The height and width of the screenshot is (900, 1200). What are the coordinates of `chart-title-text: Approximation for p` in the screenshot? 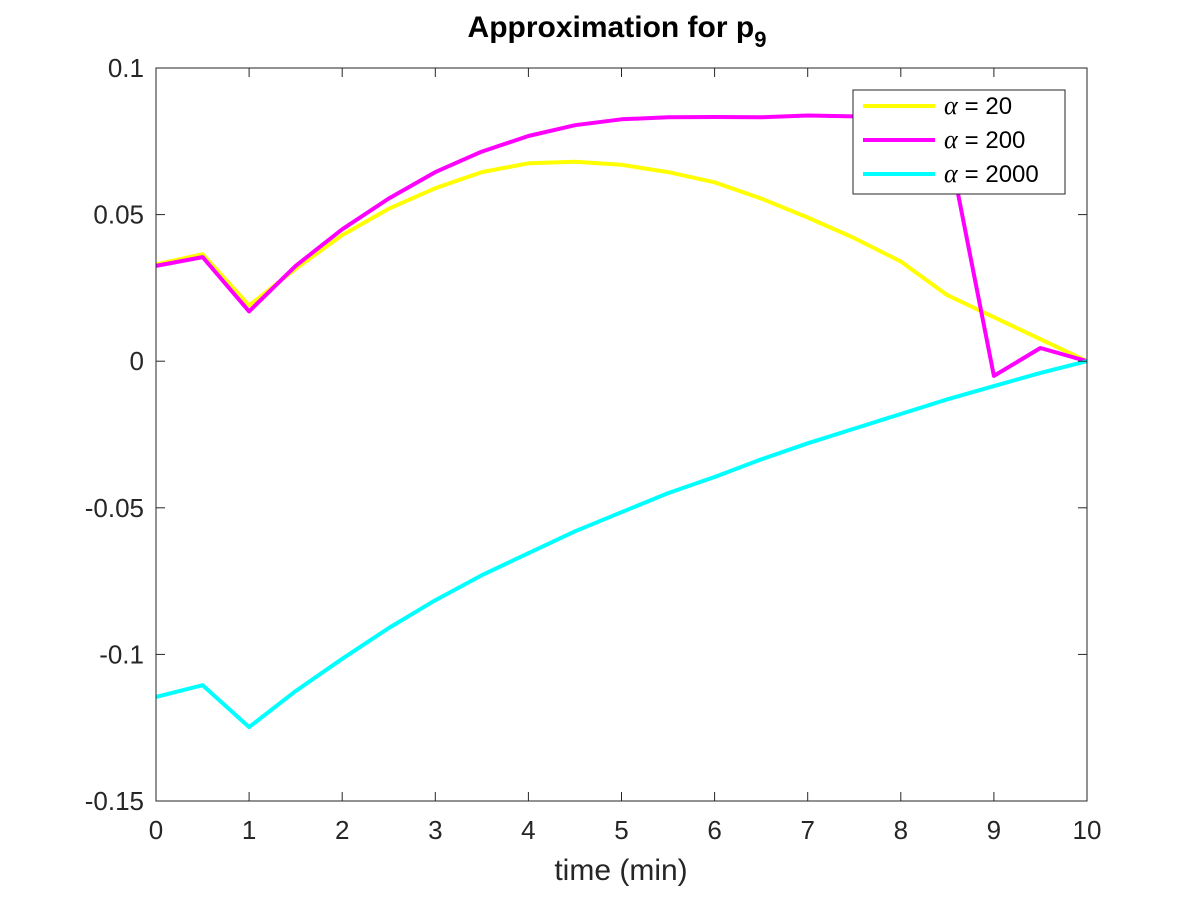 It's located at (611, 27).